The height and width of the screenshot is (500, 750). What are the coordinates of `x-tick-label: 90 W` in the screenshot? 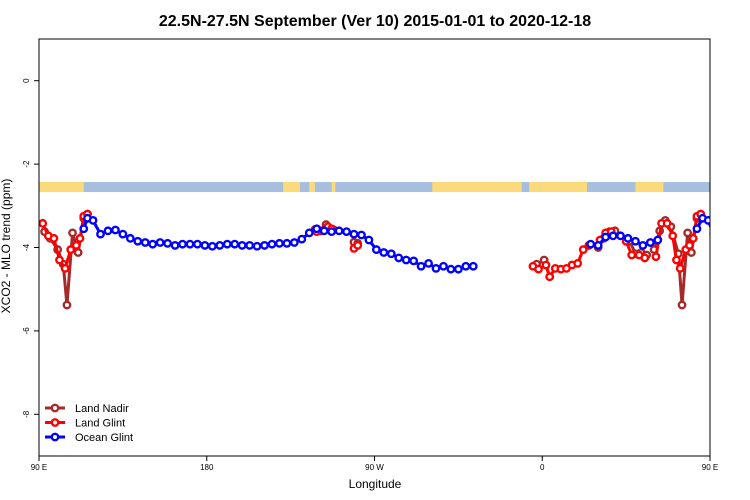 It's located at (374, 467).